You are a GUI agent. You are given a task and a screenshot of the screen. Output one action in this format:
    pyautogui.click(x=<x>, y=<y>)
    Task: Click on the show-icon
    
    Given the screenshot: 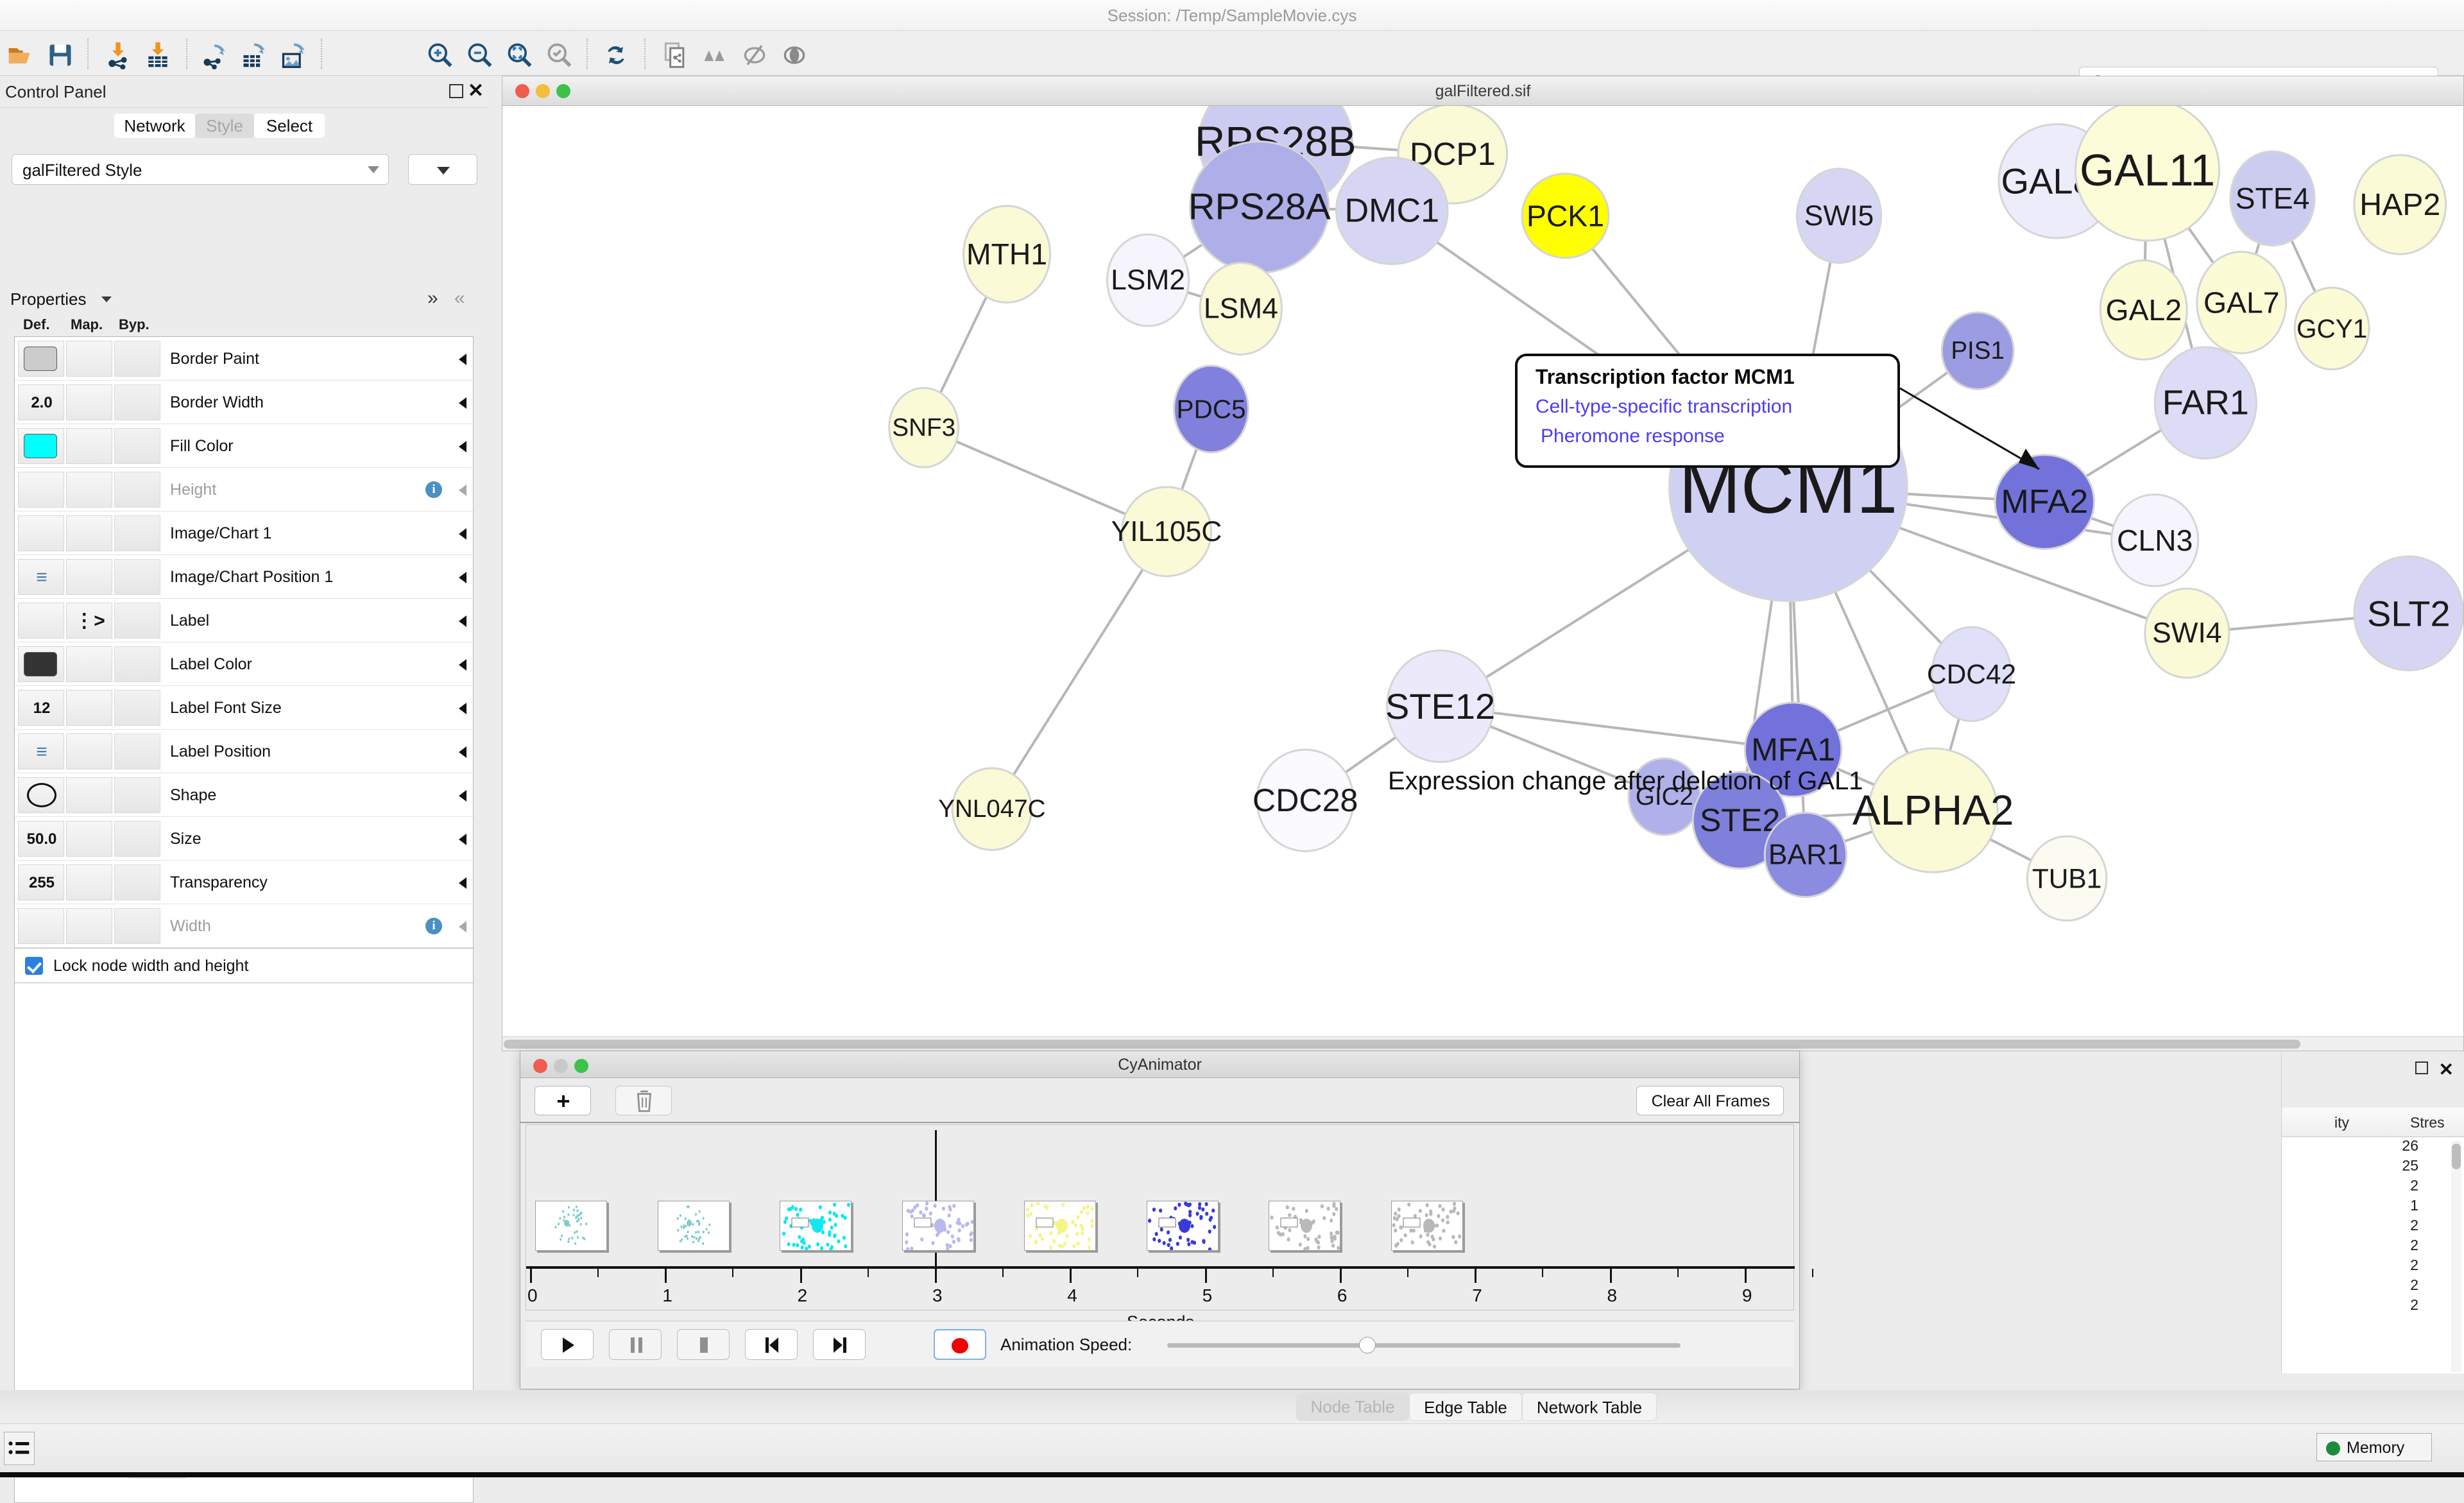 What is the action you would take?
    pyautogui.click(x=795, y=55)
    